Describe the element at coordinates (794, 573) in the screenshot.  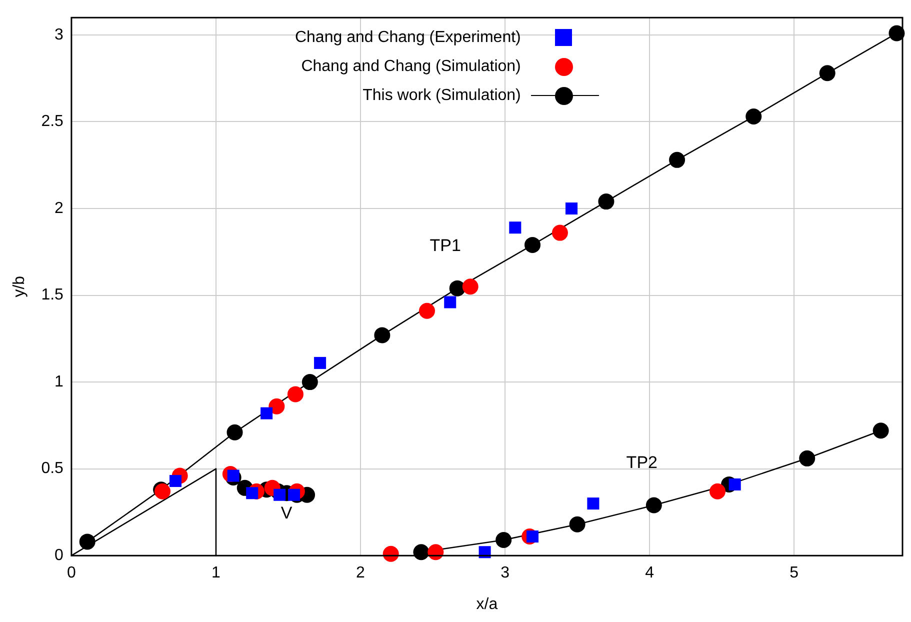
I see `x-tick-label: 5` at that location.